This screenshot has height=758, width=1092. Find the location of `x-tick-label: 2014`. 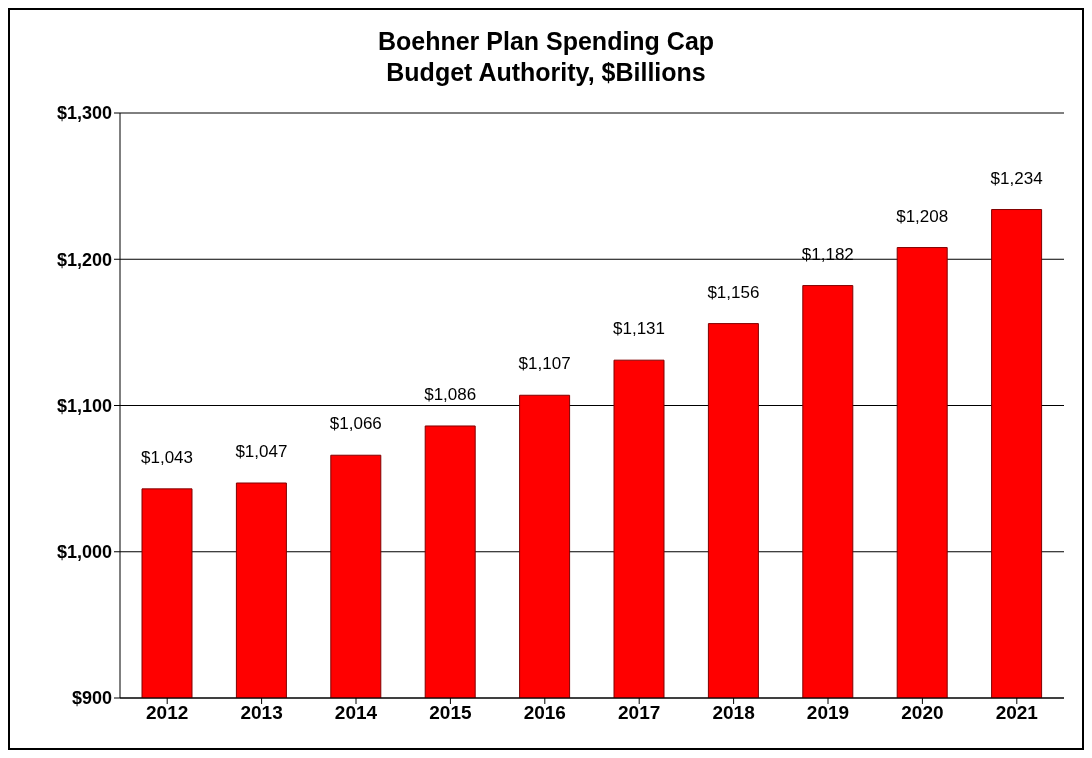

x-tick-label: 2014 is located at coordinates (356, 713).